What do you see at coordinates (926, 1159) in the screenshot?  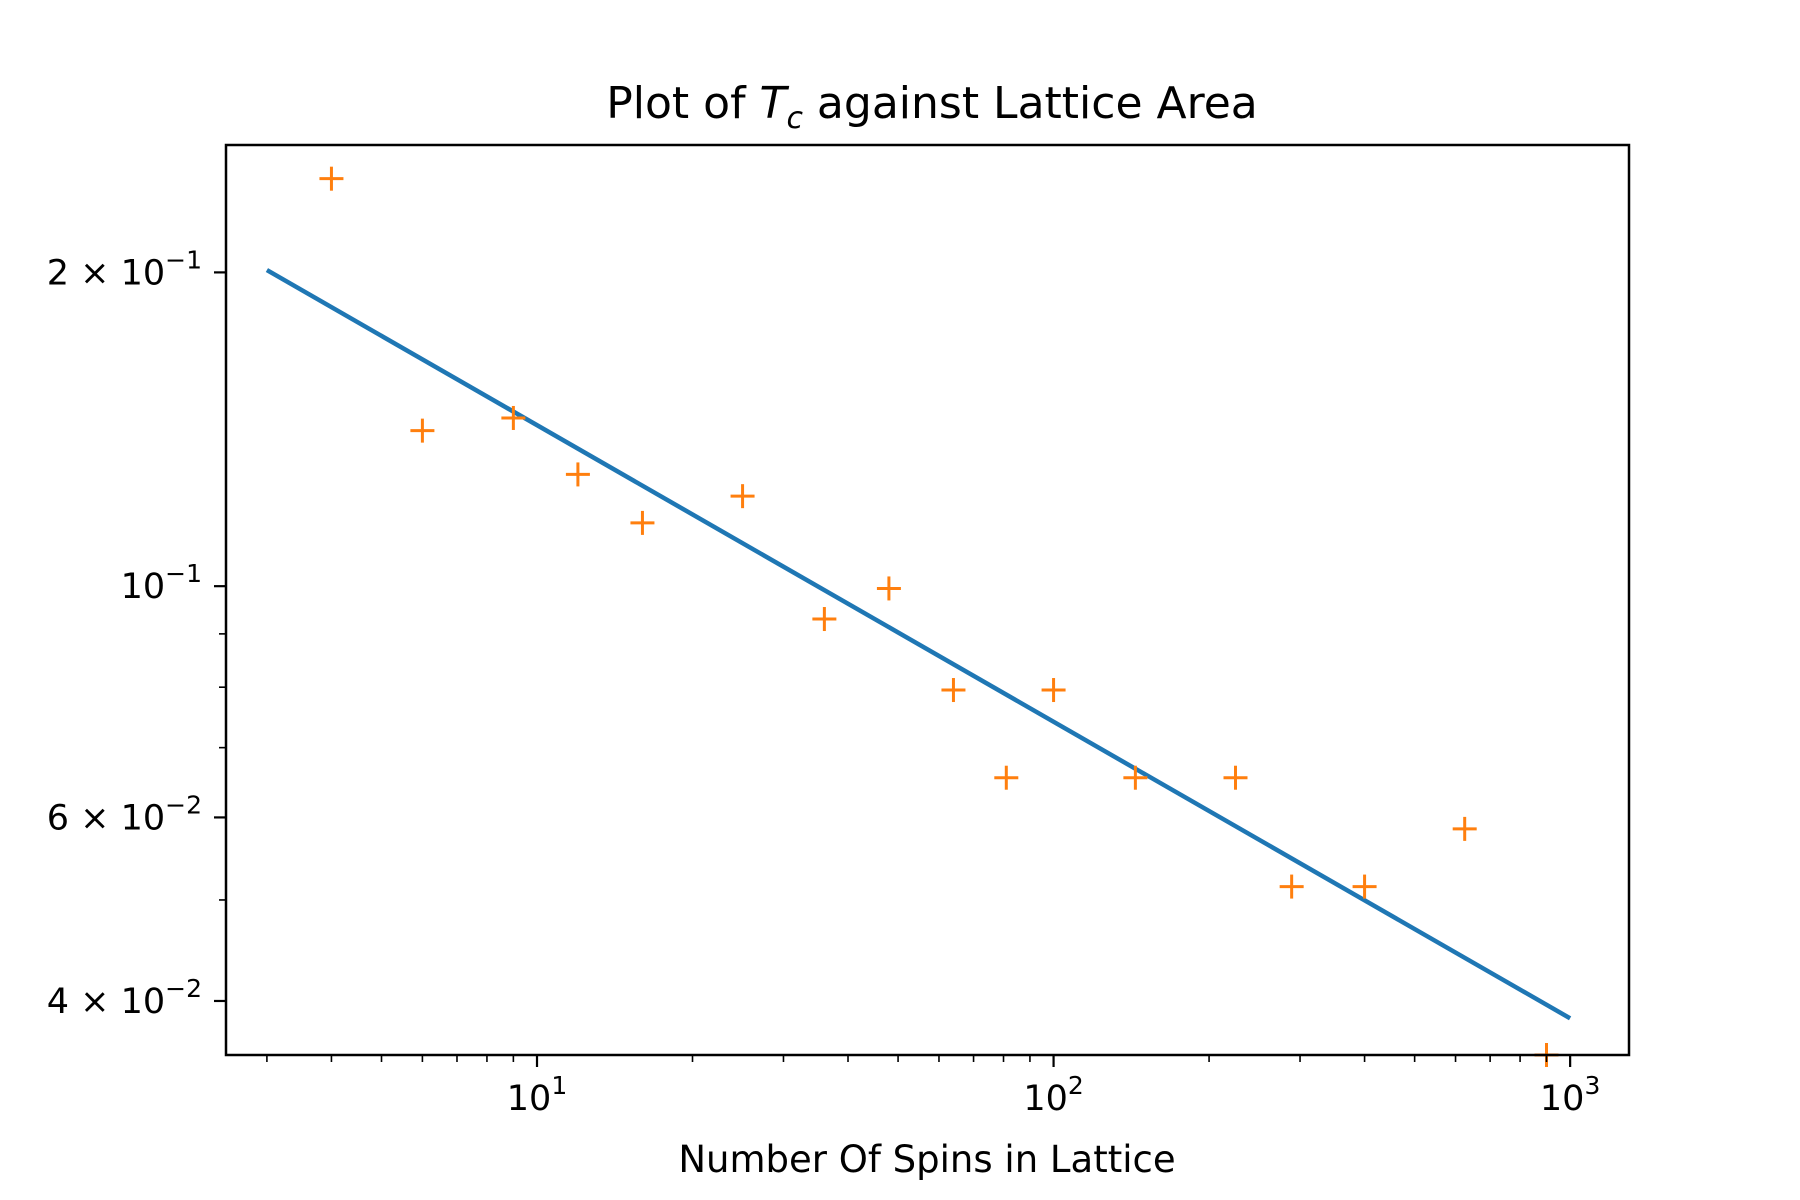 I see `x-axis-label: Number Of Spins in Lattice` at bounding box center [926, 1159].